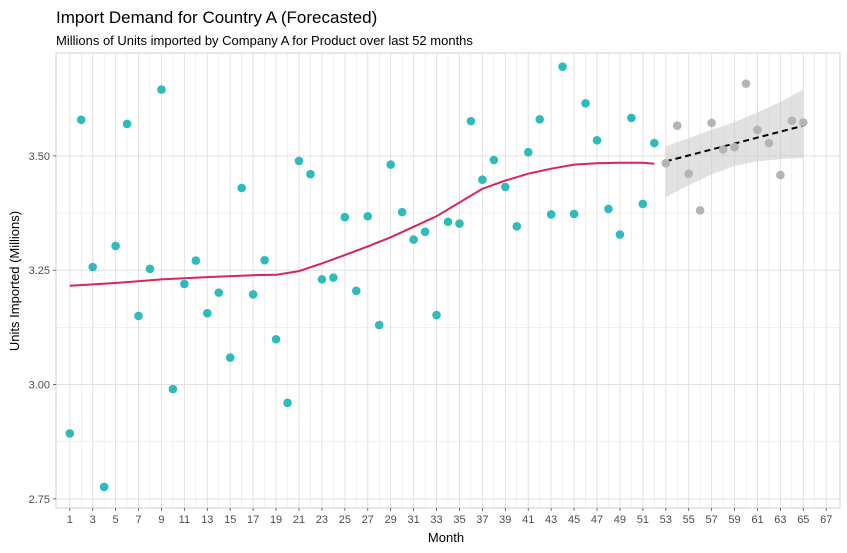  What do you see at coordinates (39, 271) in the screenshot?
I see `y-tick-label: 3.25` at bounding box center [39, 271].